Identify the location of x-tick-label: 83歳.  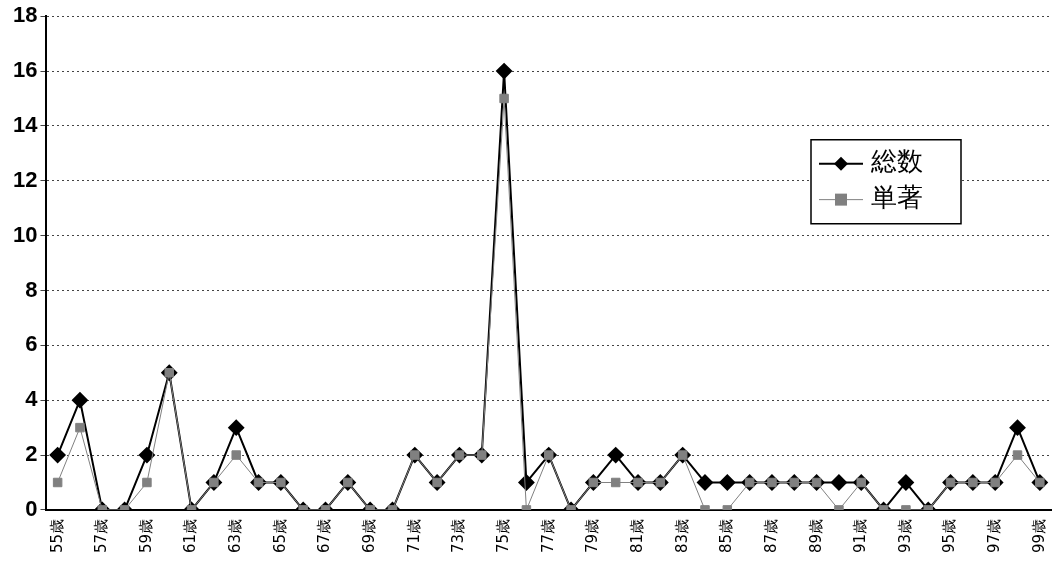
(681, 536).